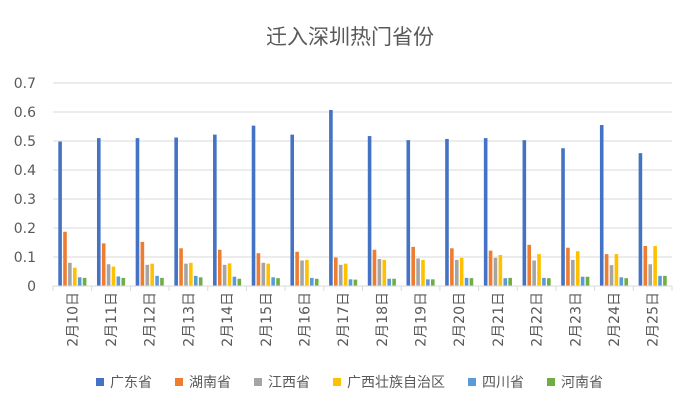 This screenshot has width=700, height=420. Describe the element at coordinates (25, 84) in the screenshot. I see `y-tick-label: 0.7` at that location.